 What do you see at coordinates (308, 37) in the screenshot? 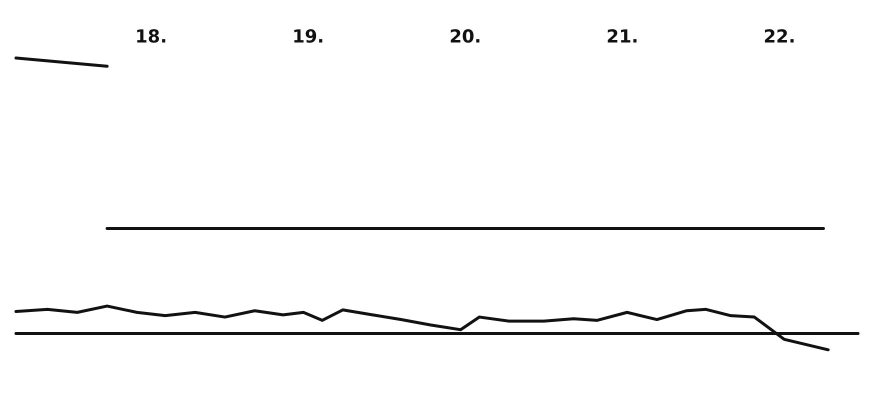
I see `x-tick-label: 19.` at bounding box center [308, 37].